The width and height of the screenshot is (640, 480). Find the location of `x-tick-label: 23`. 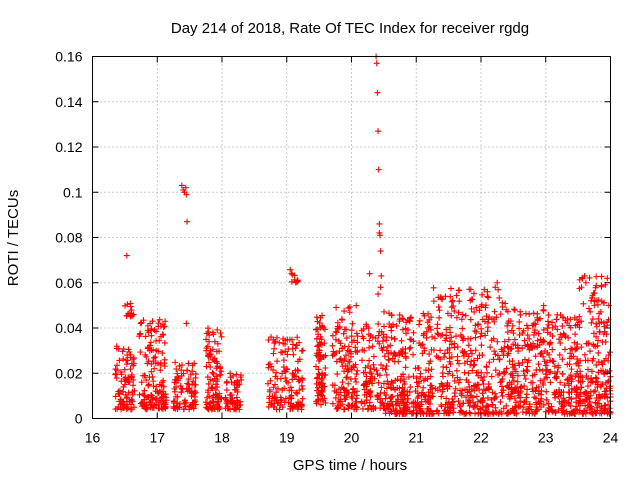

x-tick-label: 23 is located at coordinates (546, 438).